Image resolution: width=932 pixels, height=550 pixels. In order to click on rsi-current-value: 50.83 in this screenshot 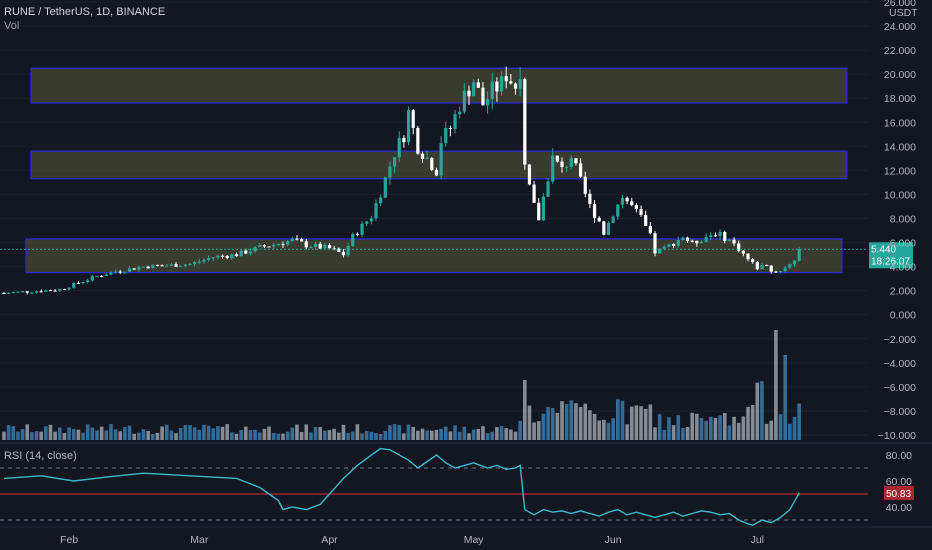, I will do `click(898, 494)`.